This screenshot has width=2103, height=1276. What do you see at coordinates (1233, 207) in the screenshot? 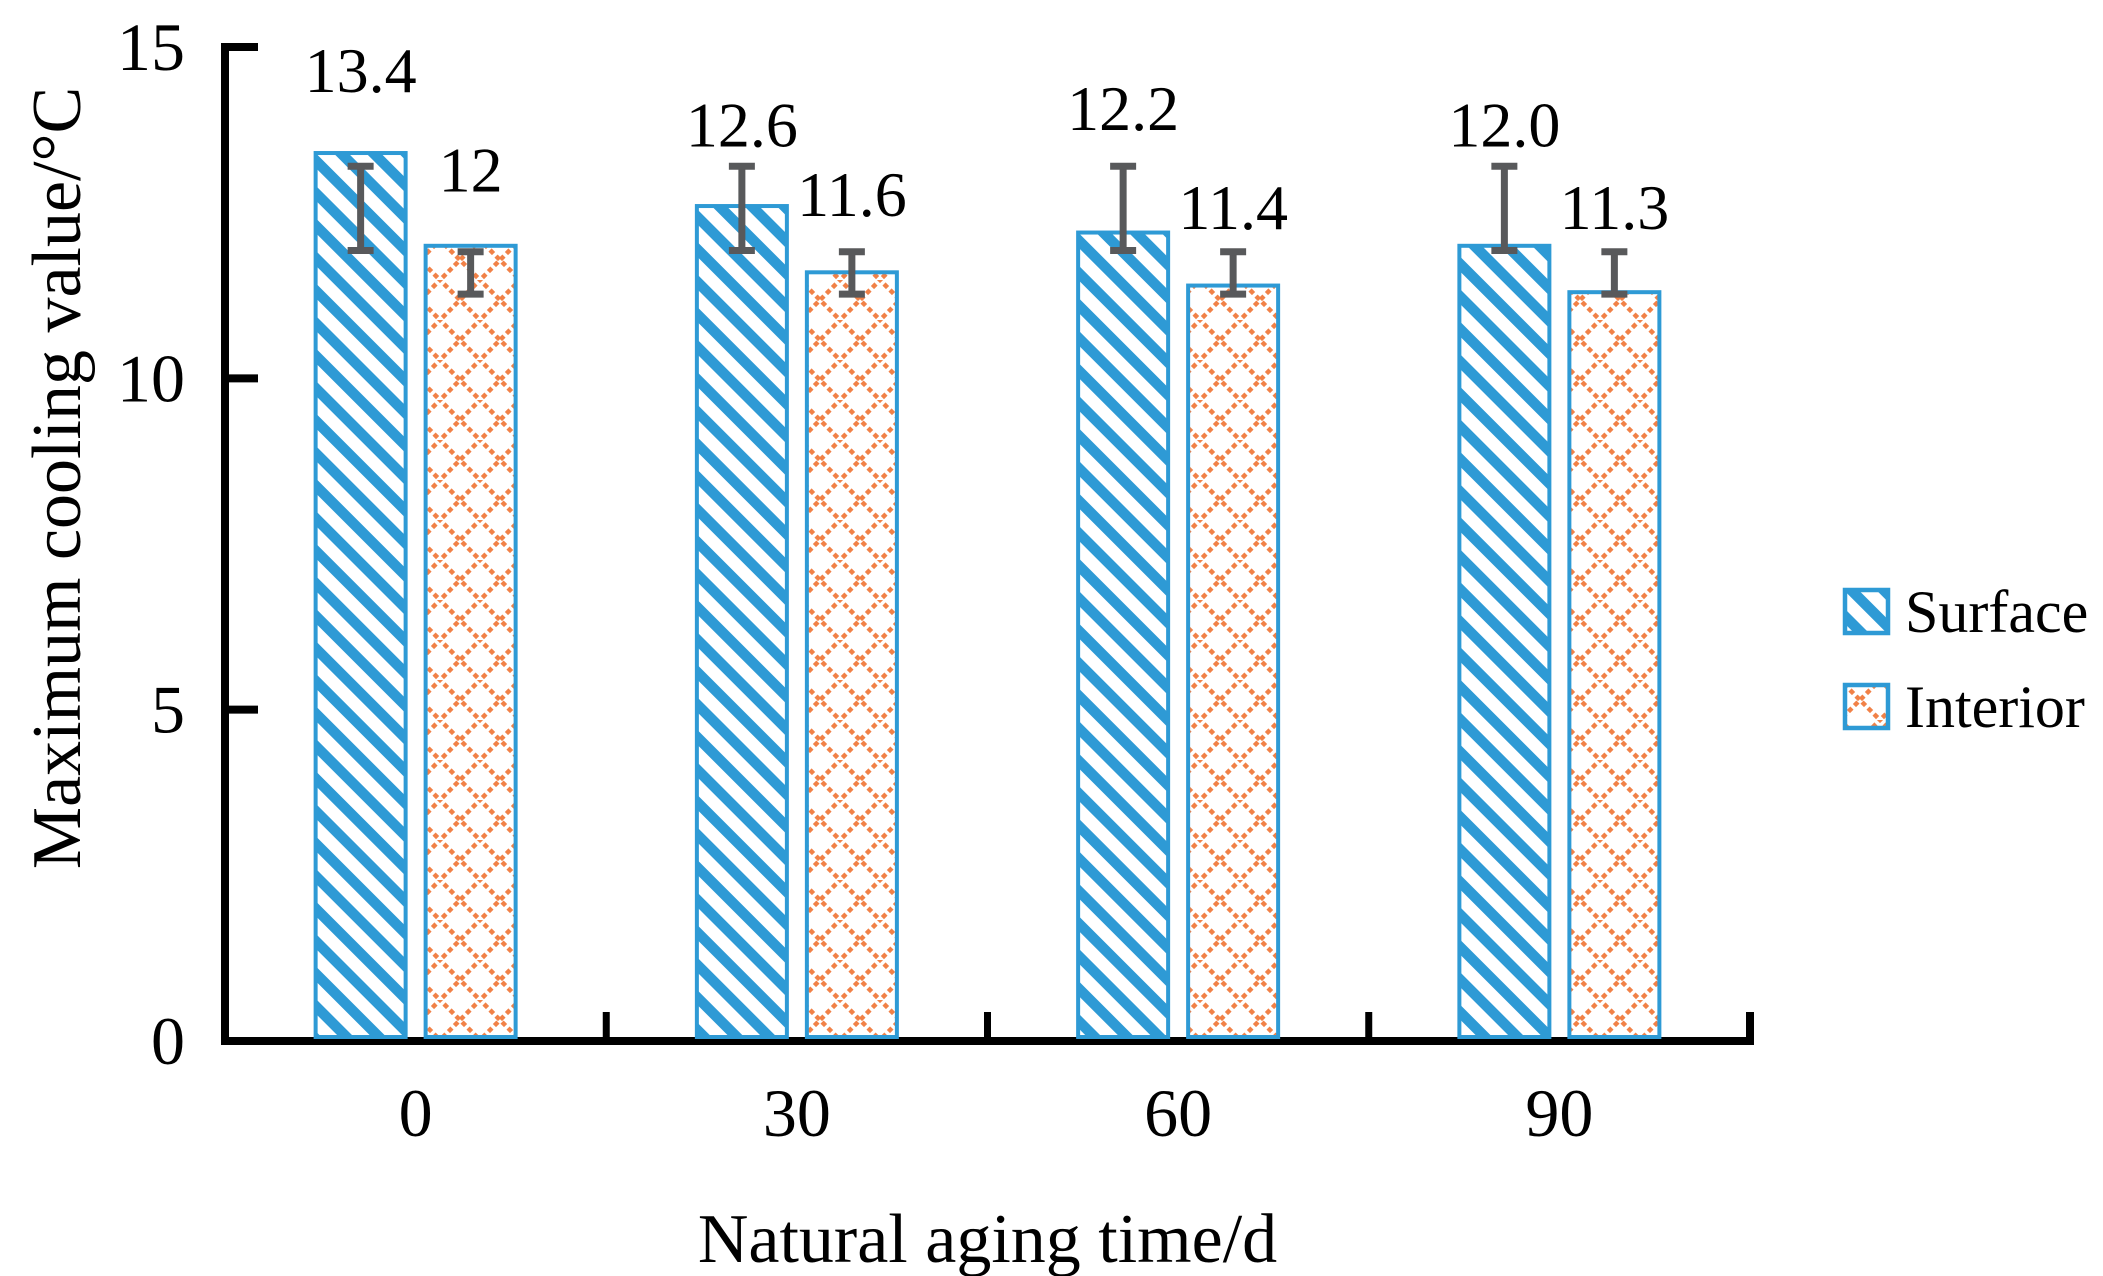
I see `bar-label-interior-2: 11.4` at bounding box center [1233, 207].